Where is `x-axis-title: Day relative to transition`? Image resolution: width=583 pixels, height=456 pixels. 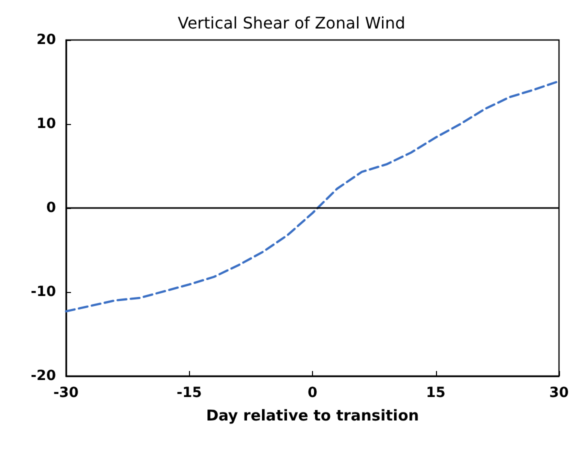 x-axis-title: Day relative to transition is located at coordinates (312, 415).